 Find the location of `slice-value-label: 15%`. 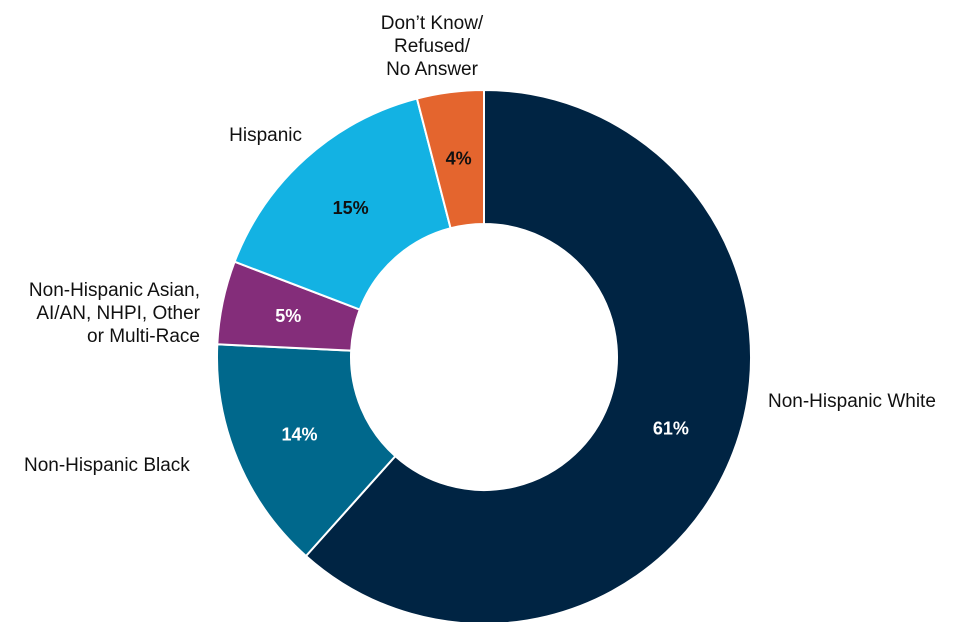

slice-value-label: 15% is located at coordinates (351, 208).